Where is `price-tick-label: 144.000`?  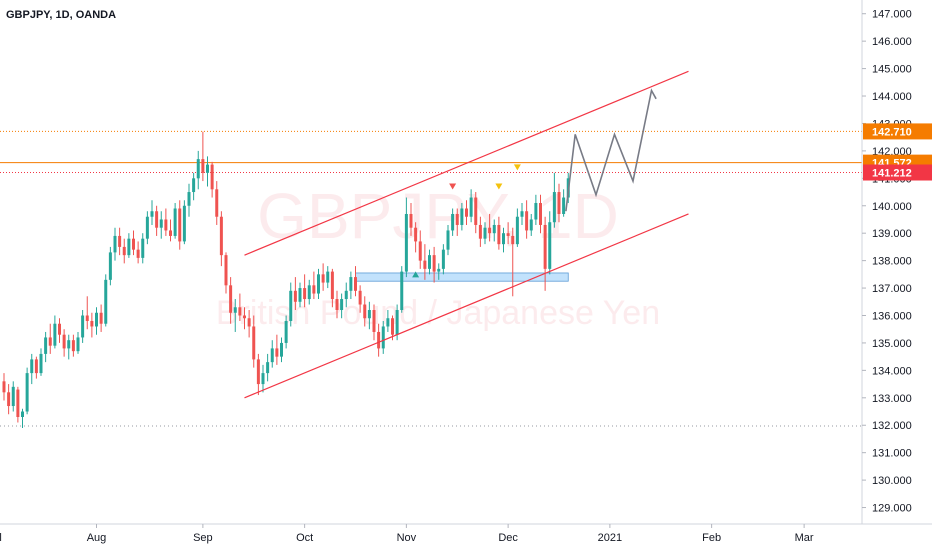
price-tick-label: 144.000 is located at coordinates (892, 97).